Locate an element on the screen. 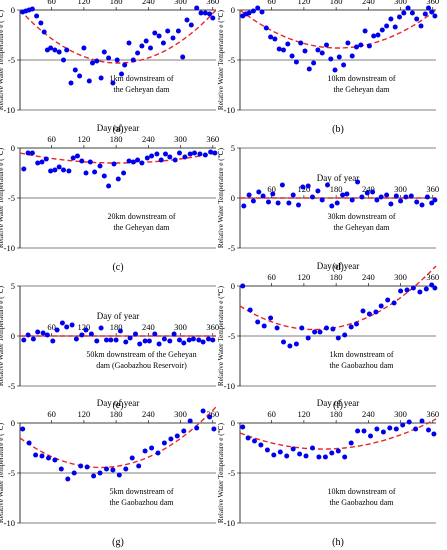 This screenshot has height=550, width=447. panel-label: (b) is located at coordinates (338, 129).